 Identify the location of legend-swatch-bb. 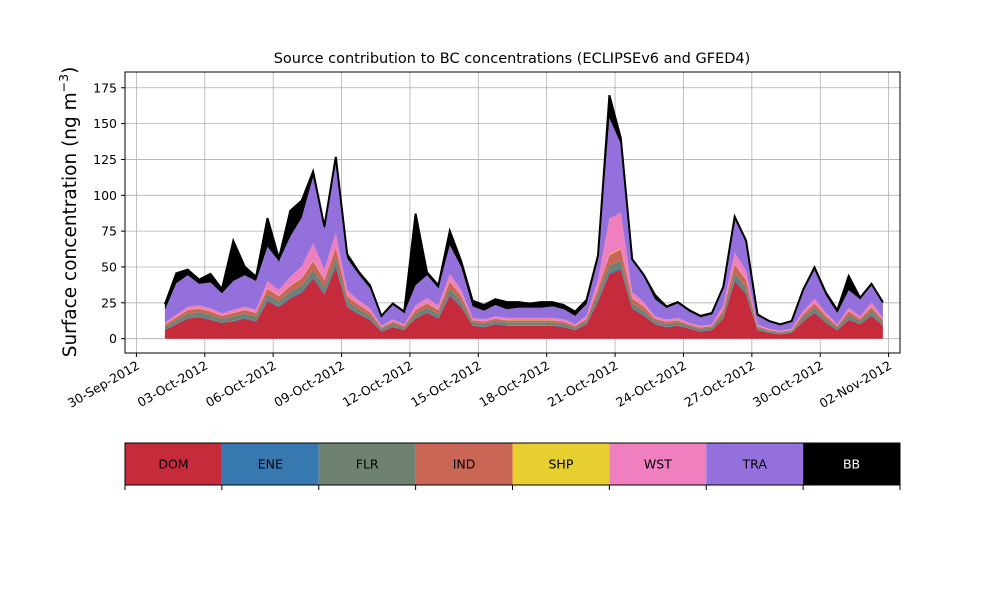
(851, 464).